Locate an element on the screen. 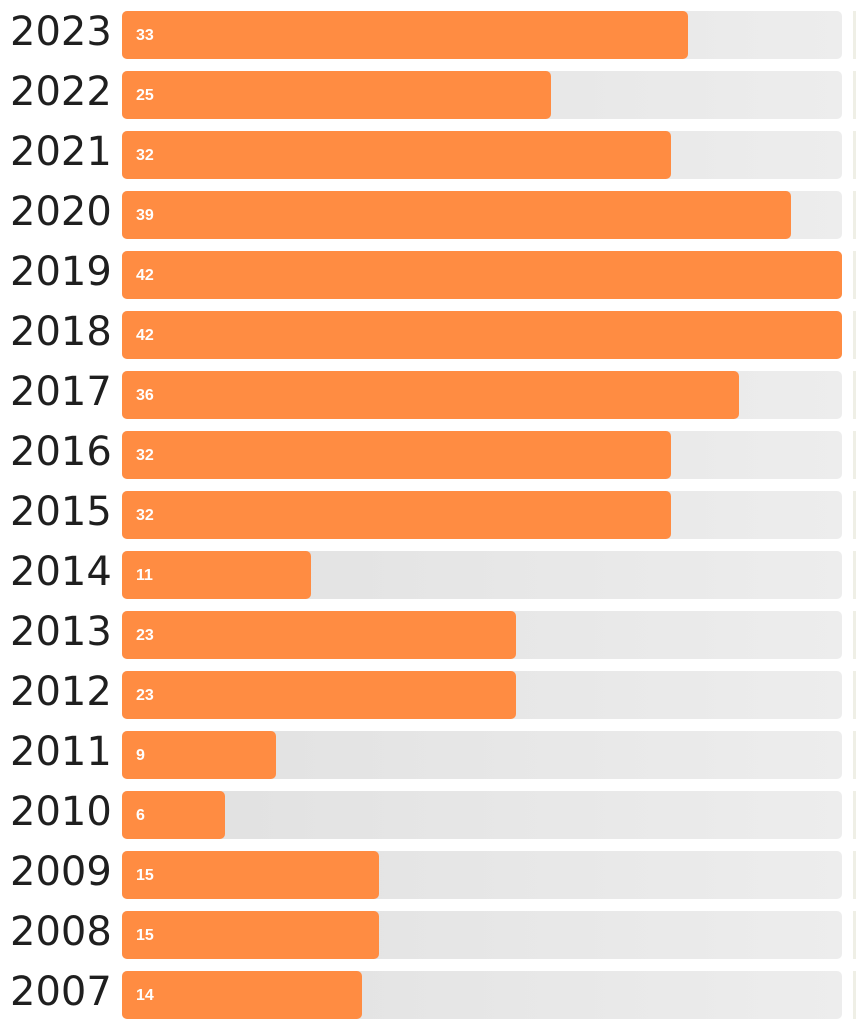  bar-value-label: 9 is located at coordinates (140, 755).